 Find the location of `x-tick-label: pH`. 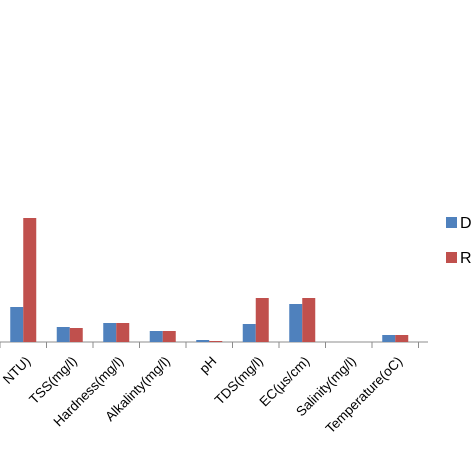

x-tick-label: pH is located at coordinates (208, 365).